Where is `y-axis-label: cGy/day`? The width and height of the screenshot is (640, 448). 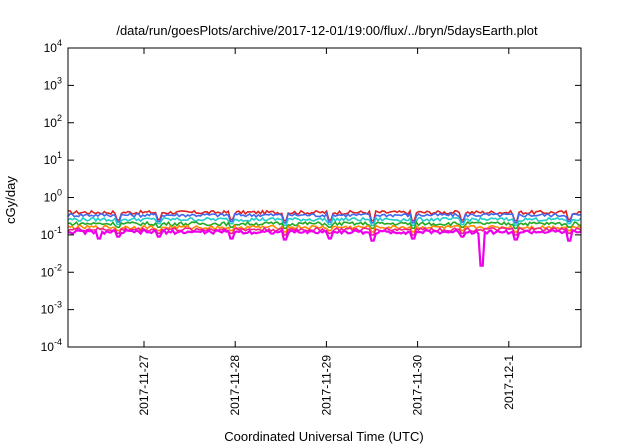 y-axis-label: cGy/day is located at coordinates (10, 200).